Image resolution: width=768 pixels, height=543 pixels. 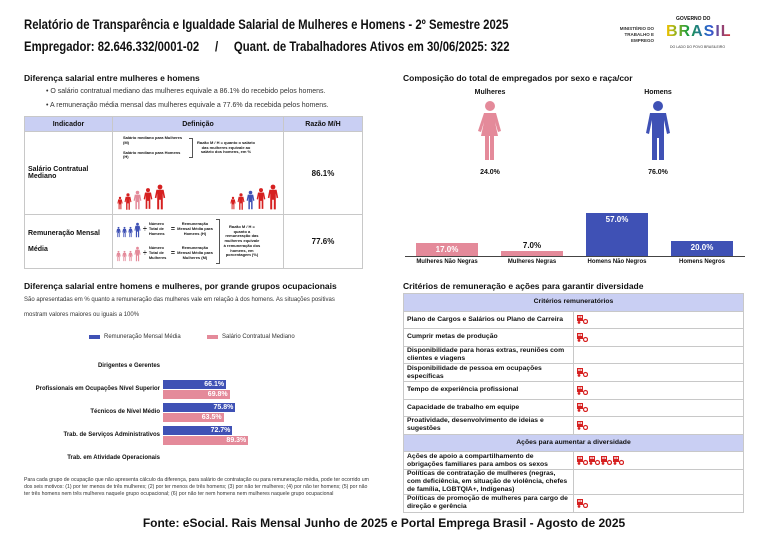 I want to click on category-label: Homens Não Negros, so click(x=617, y=262).